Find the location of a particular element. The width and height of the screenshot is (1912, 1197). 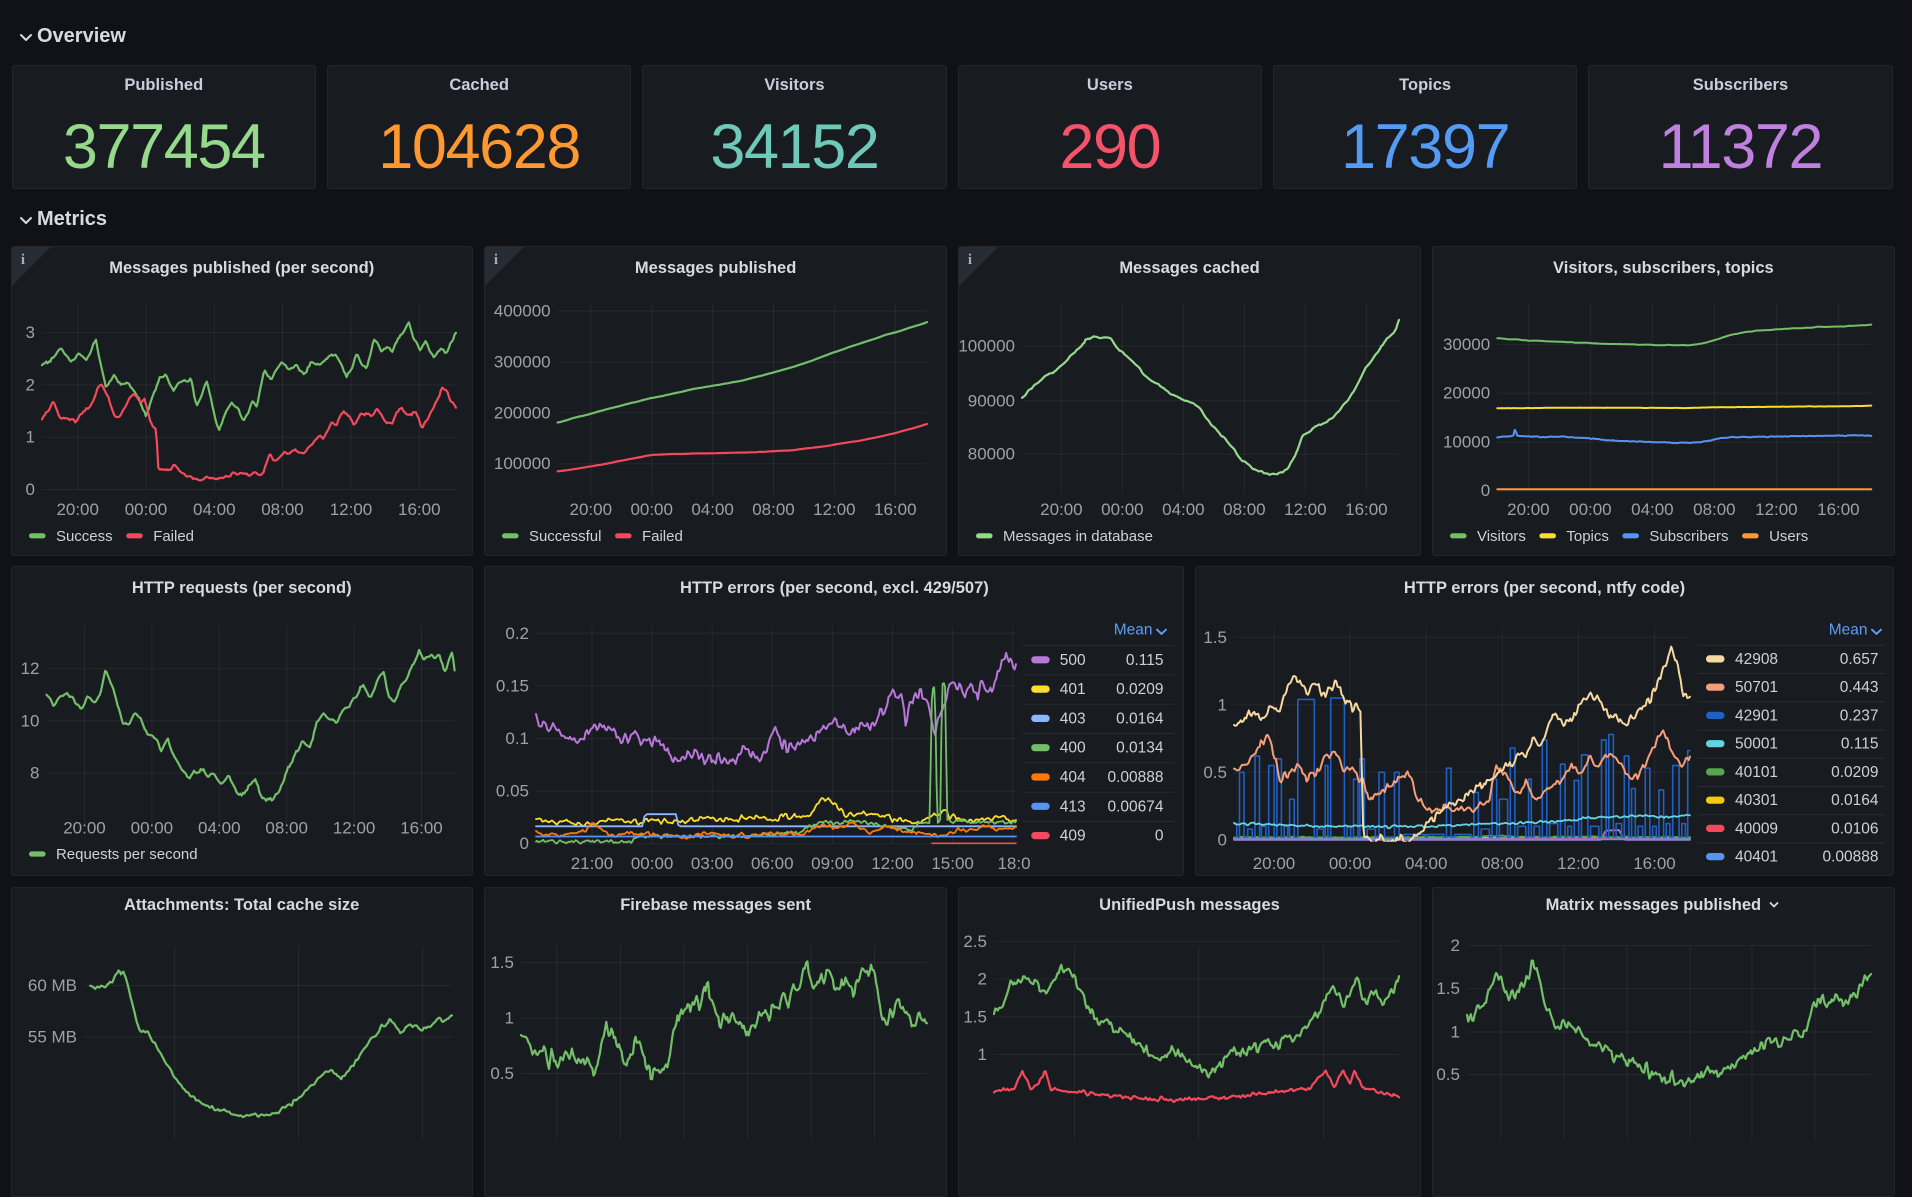

svg-text: 2.5 is located at coordinates (976, 940).